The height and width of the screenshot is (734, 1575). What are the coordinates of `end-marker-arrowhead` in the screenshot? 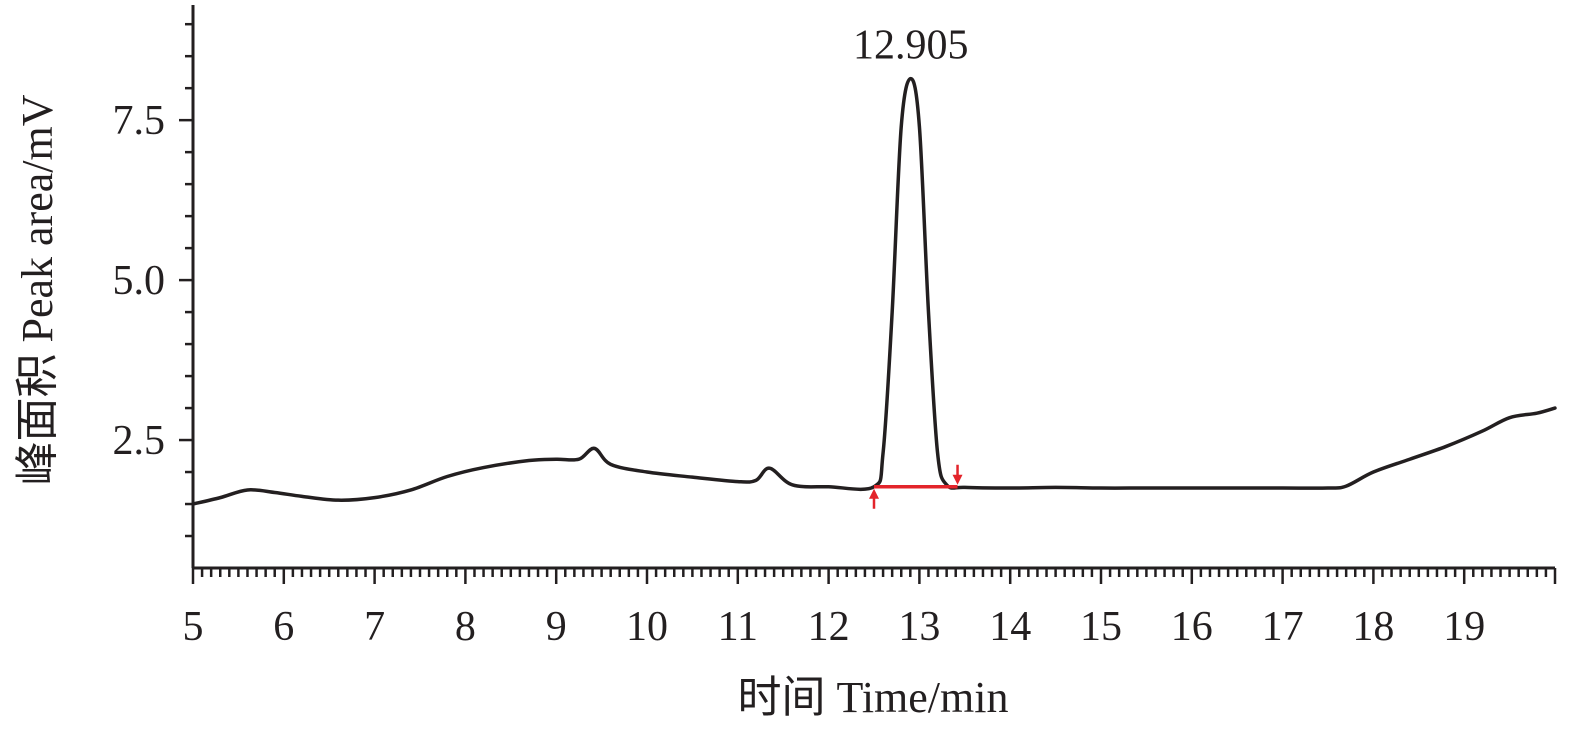 It's located at (957, 479).